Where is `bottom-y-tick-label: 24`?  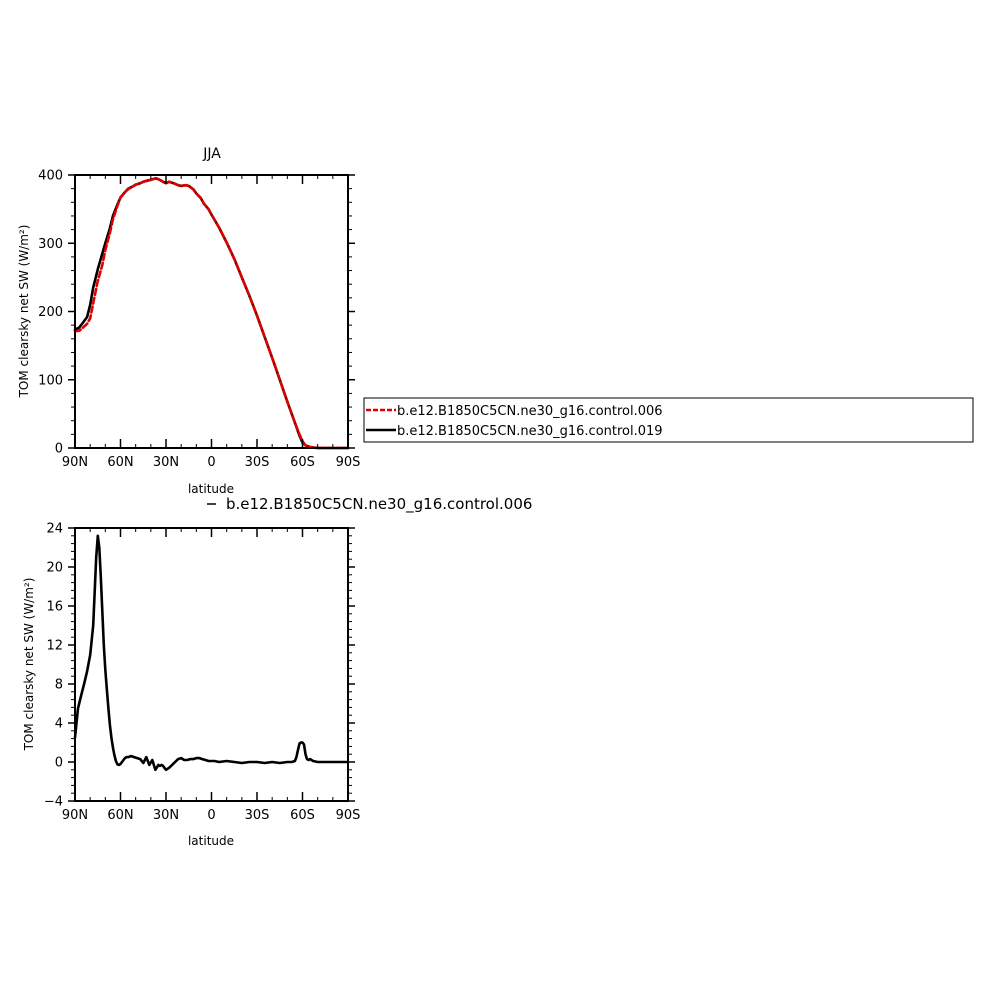
bottom-y-tick-label: 24 is located at coordinates (54, 529).